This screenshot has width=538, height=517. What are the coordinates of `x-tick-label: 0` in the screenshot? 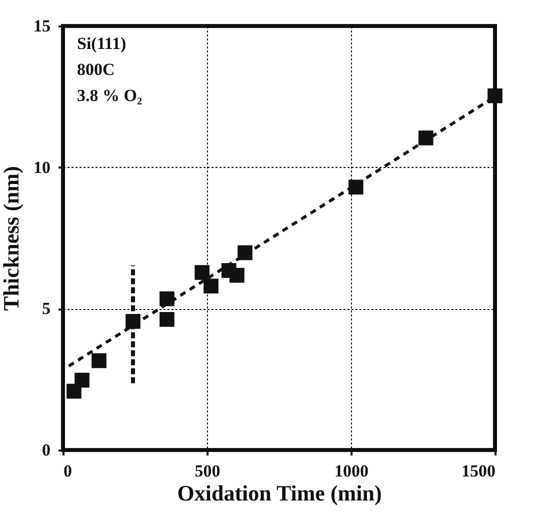 It's located at (68, 471).